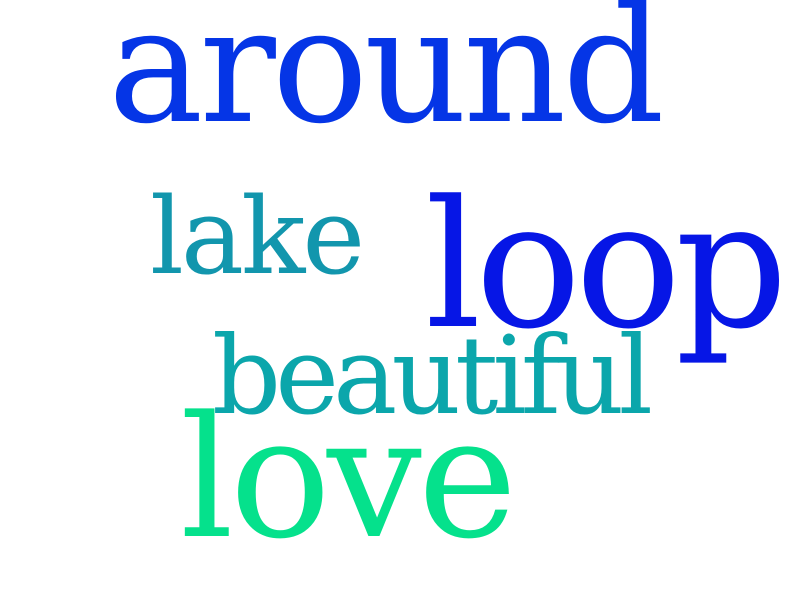 The width and height of the screenshot is (800, 600). I want to click on word-love: love, so click(348, 478).